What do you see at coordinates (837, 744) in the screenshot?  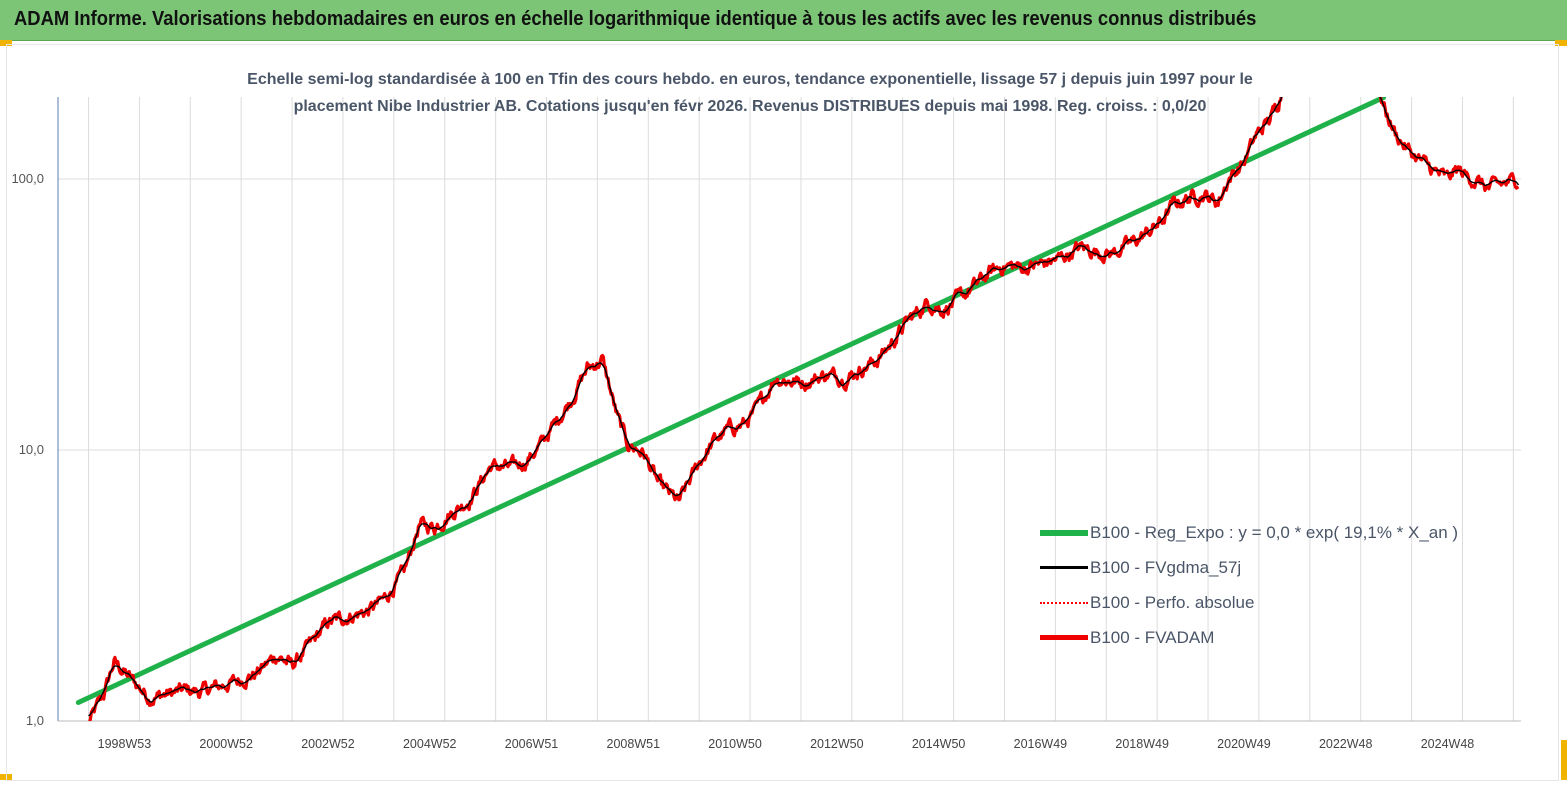 I see `x-tick-label: 2012W50` at bounding box center [837, 744].